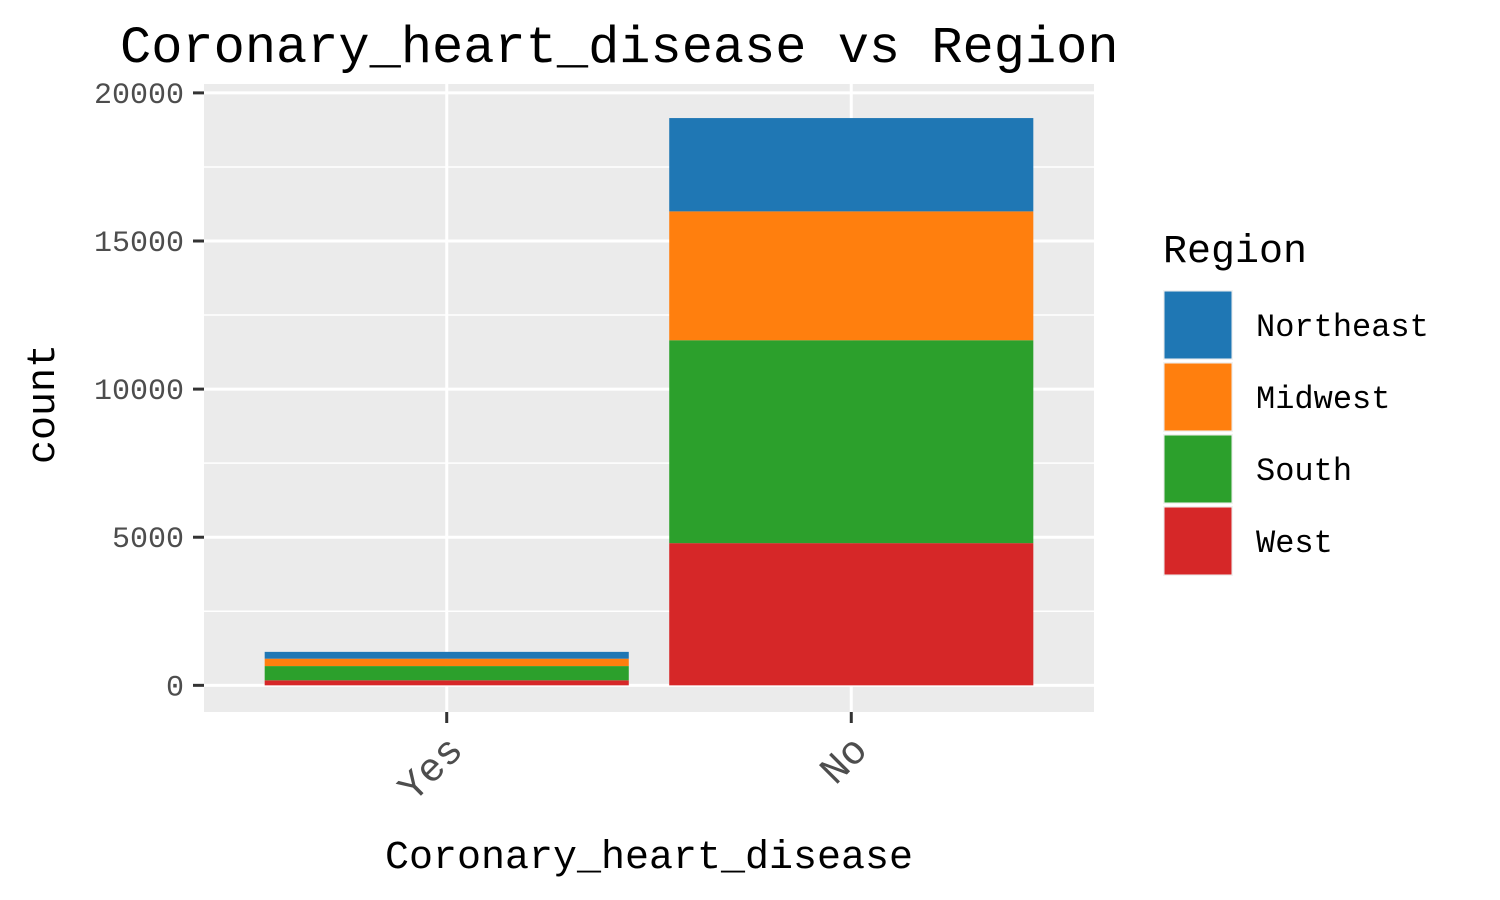 The height and width of the screenshot is (900, 1500). I want to click on legend: Region Northeast Midwest South West, so click(1296, 403).